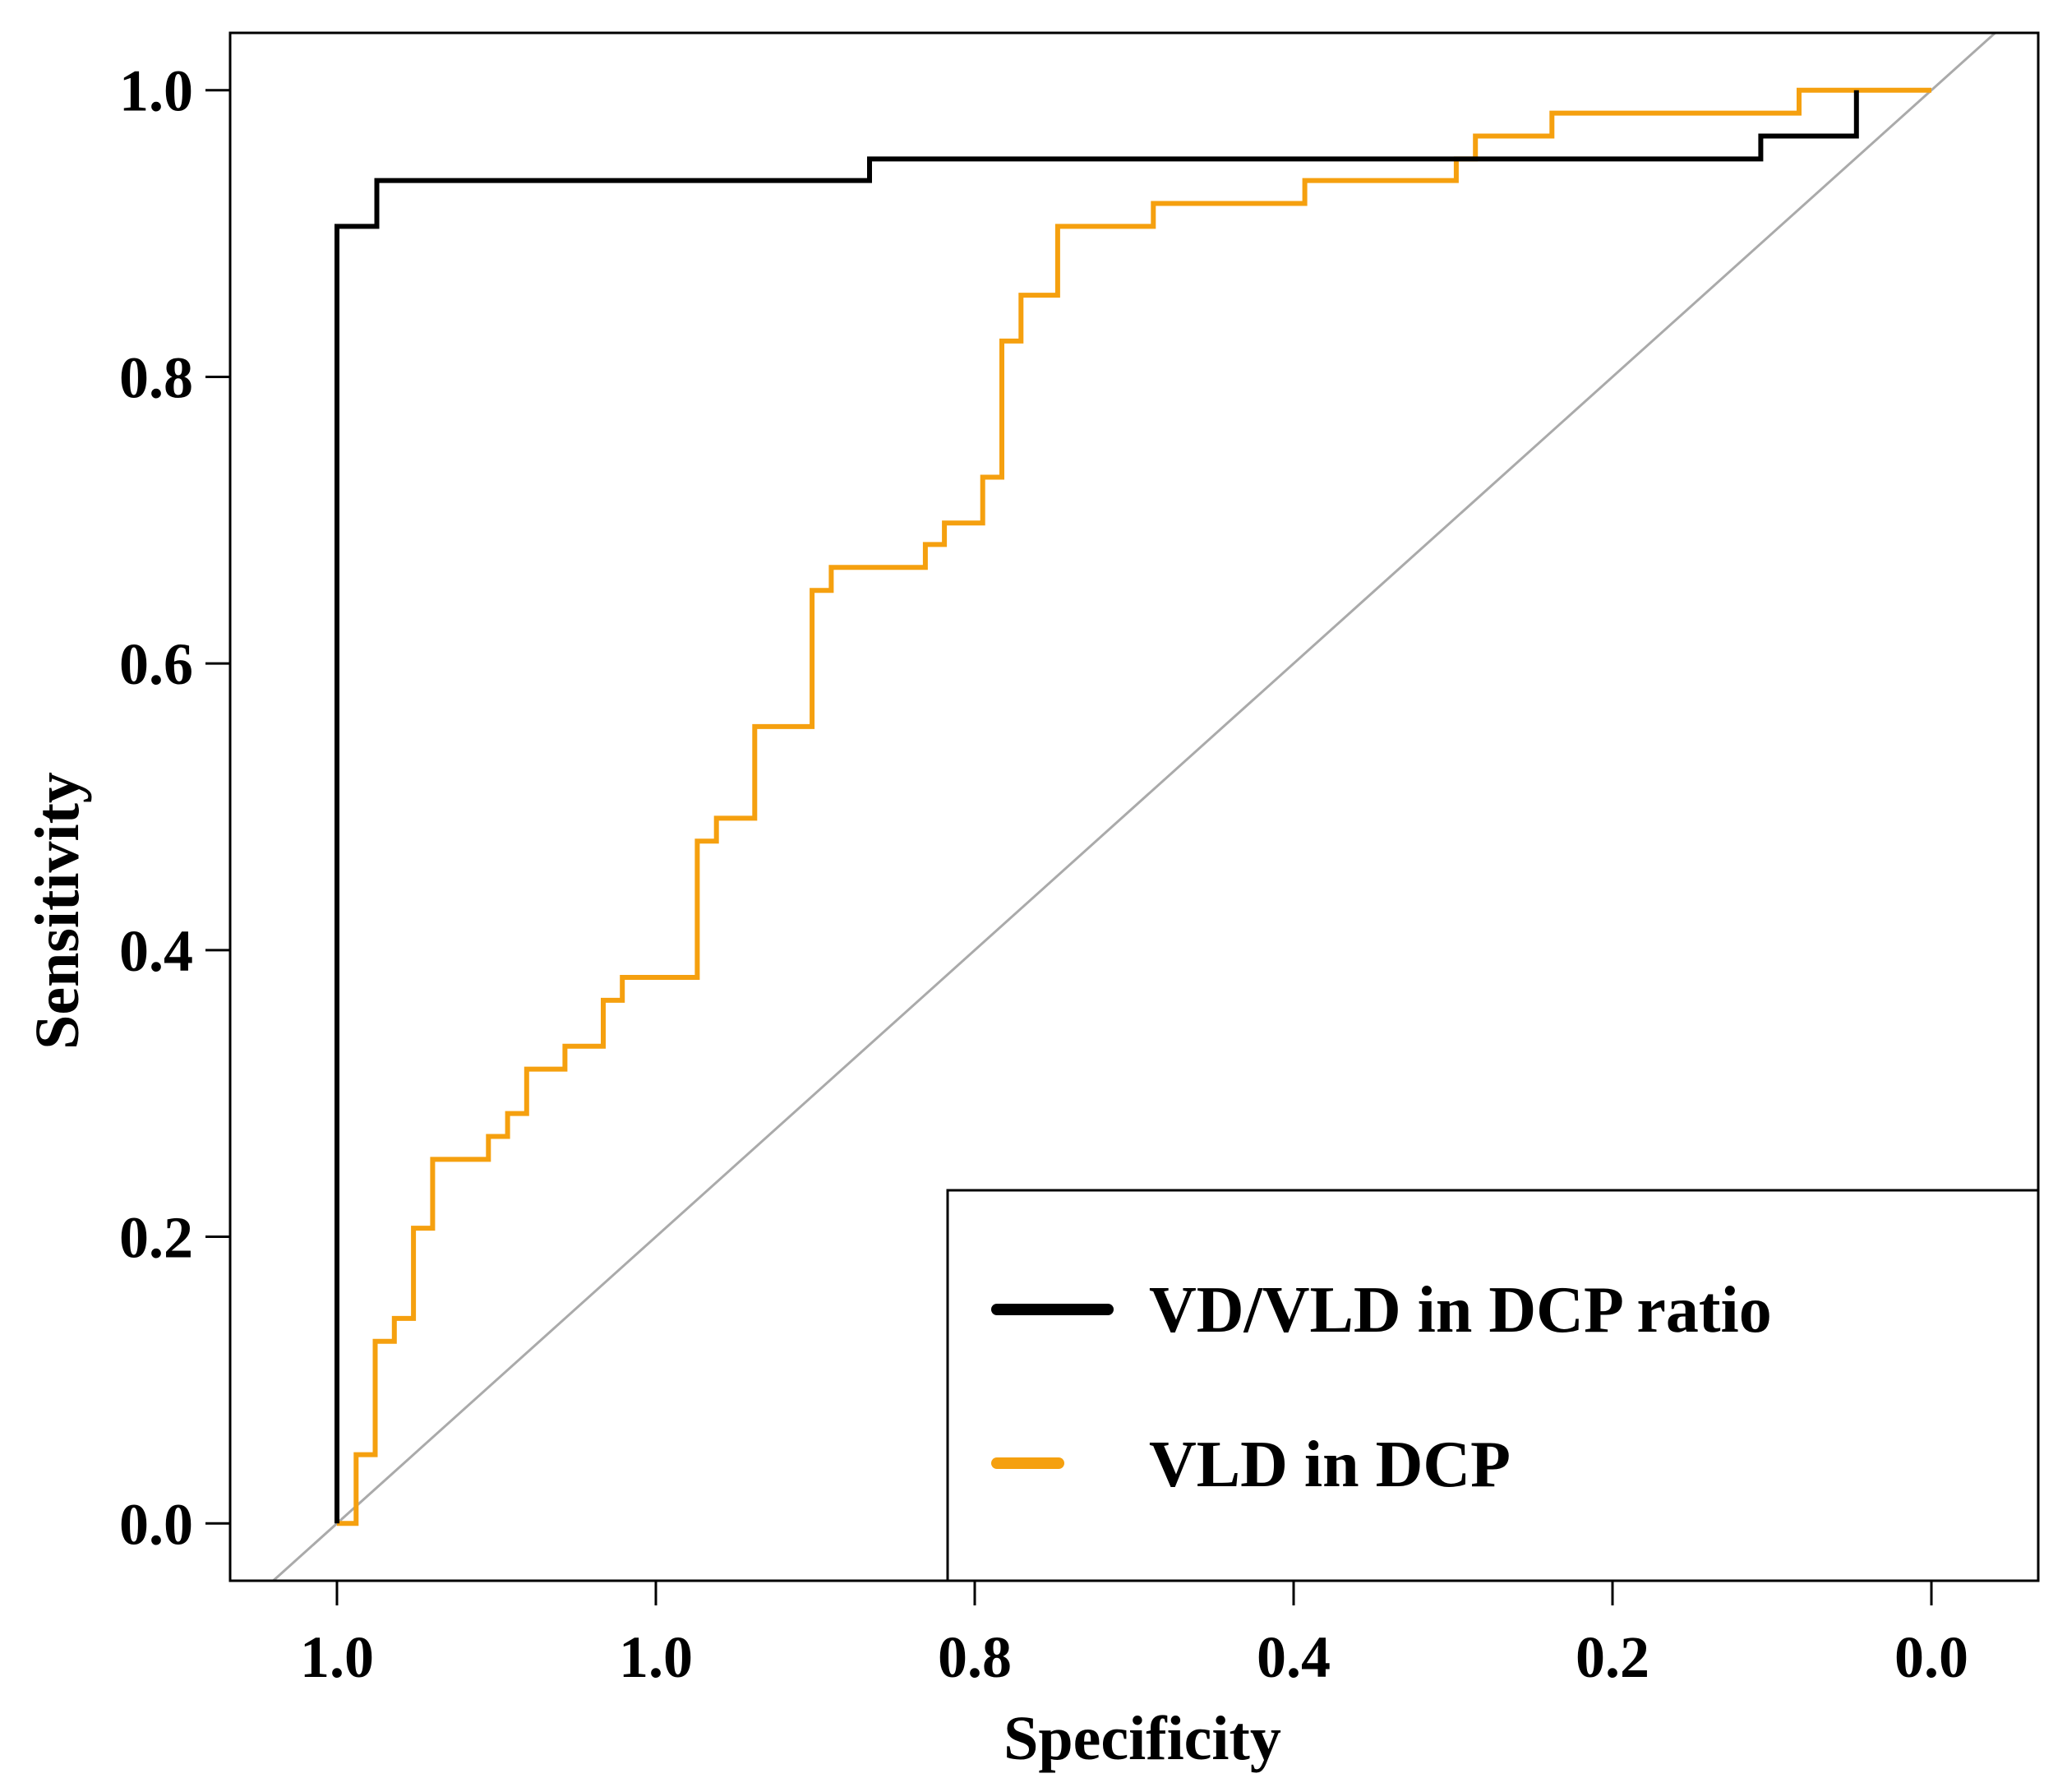  I want to click on x-tick-label: 0.8, so click(975, 1657).